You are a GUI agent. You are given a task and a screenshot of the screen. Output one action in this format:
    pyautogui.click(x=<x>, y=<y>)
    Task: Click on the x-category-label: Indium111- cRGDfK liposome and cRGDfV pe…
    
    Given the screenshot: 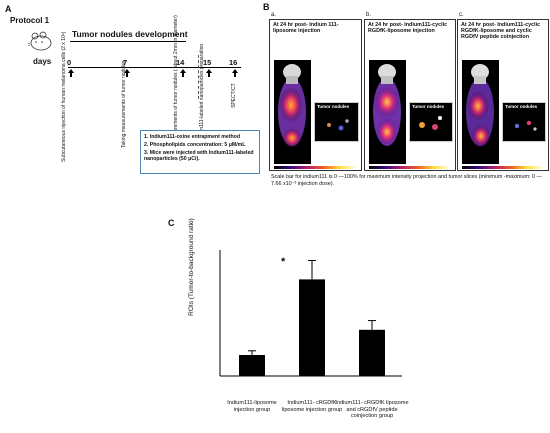 What is the action you would take?
    pyautogui.click(x=372, y=410)
    